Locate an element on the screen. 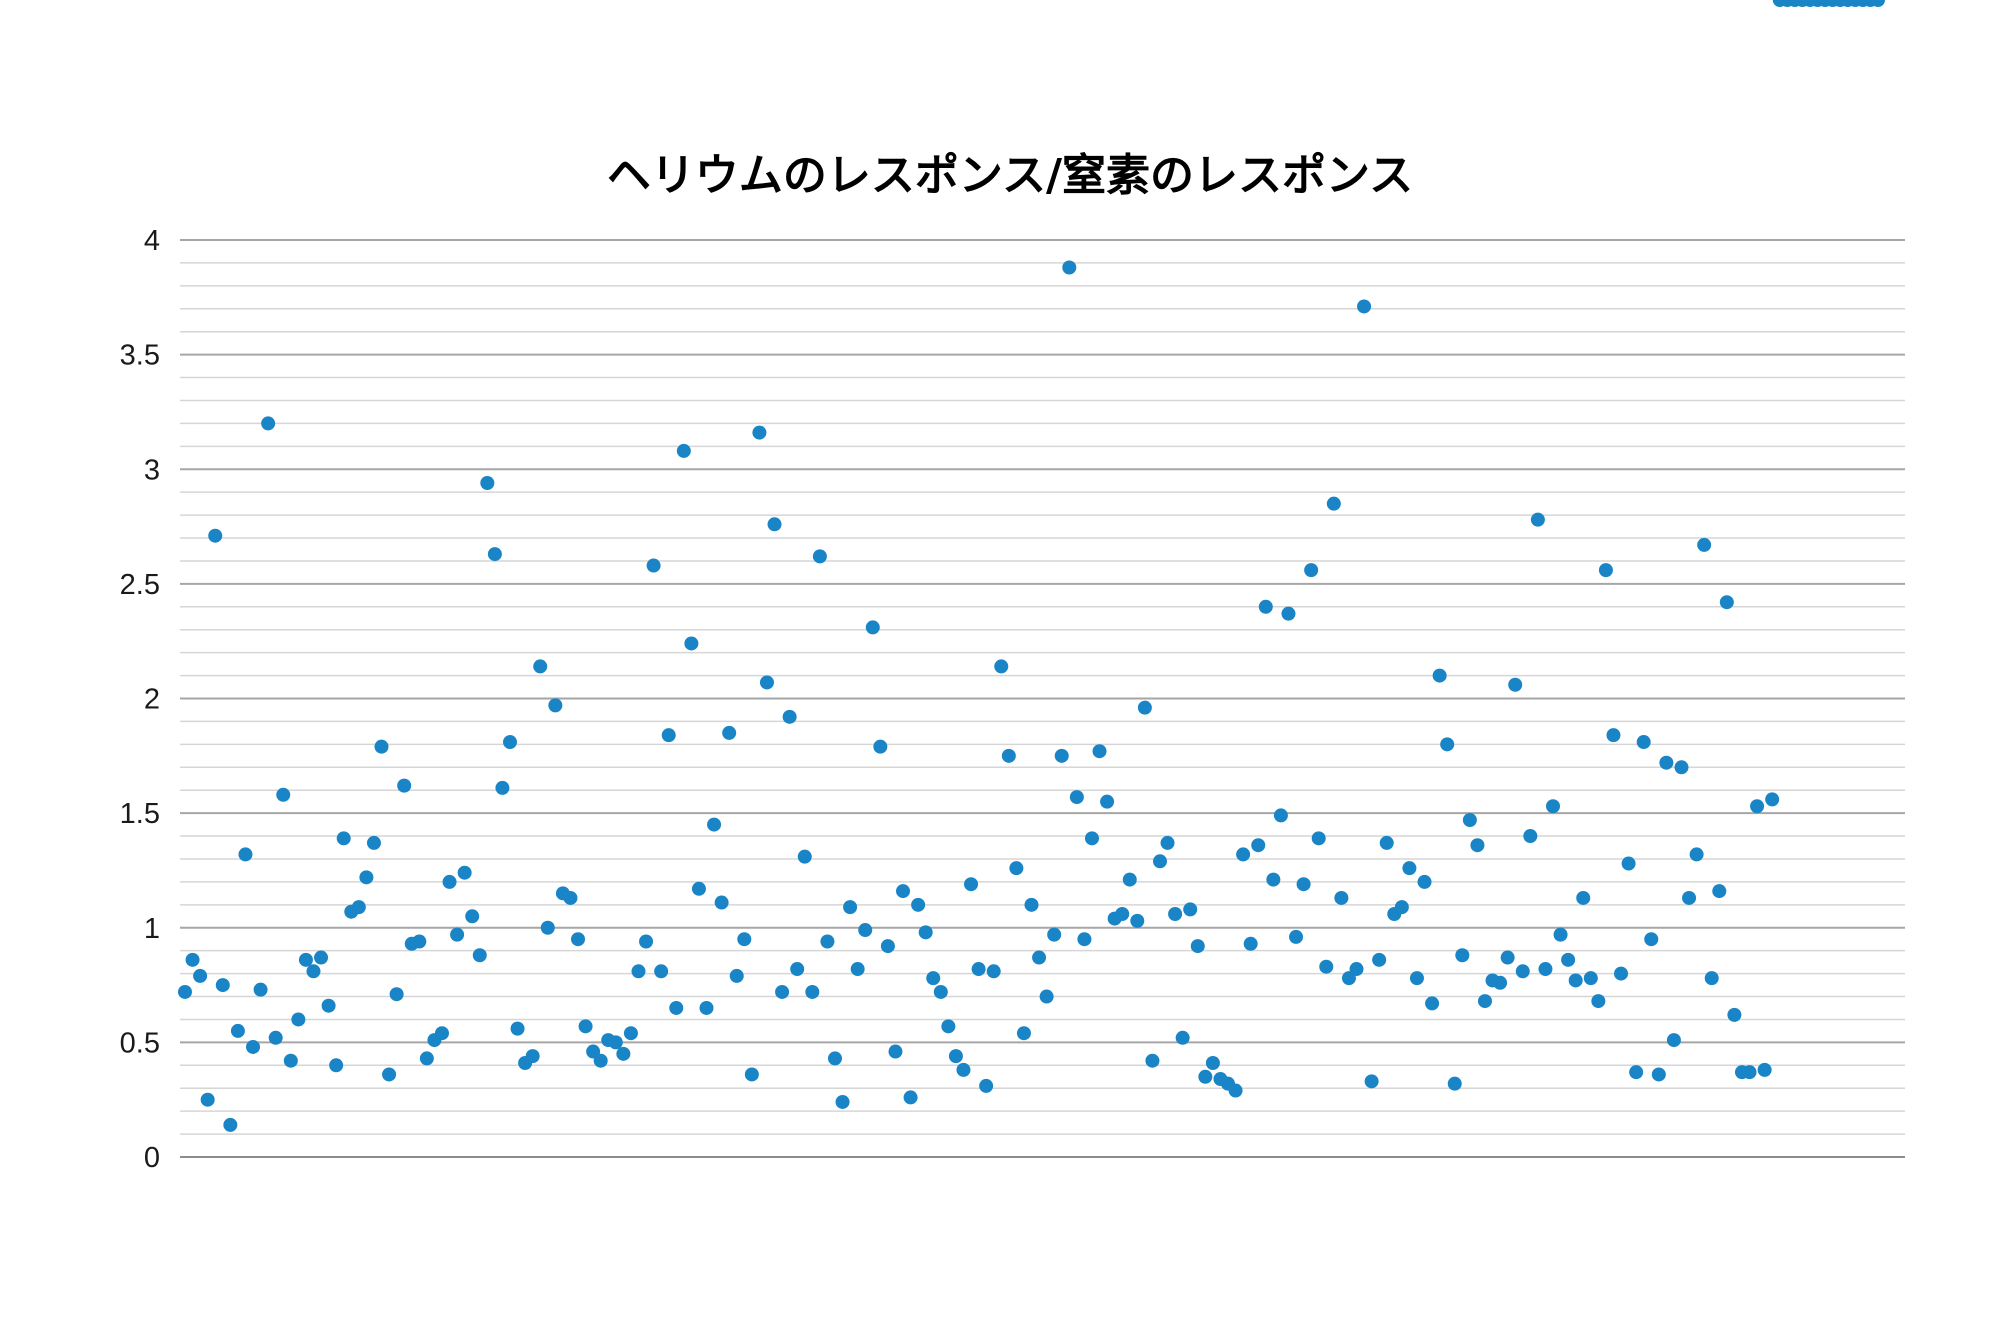  y-tick-label: 1.5 is located at coordinates (140, 814).